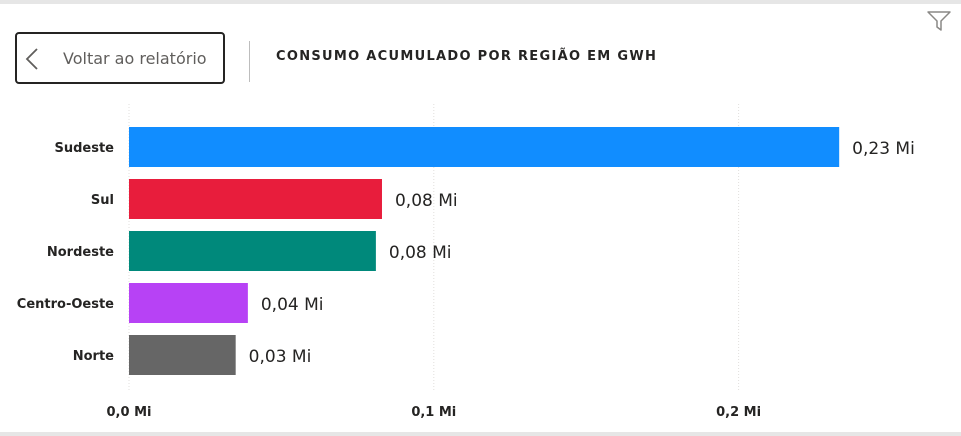 This screenshot has height=436, width=961. What do you see at coordinates (484, 147) in the screenshot?
I see `bar-sudeste` at bounding box center [484, 147].